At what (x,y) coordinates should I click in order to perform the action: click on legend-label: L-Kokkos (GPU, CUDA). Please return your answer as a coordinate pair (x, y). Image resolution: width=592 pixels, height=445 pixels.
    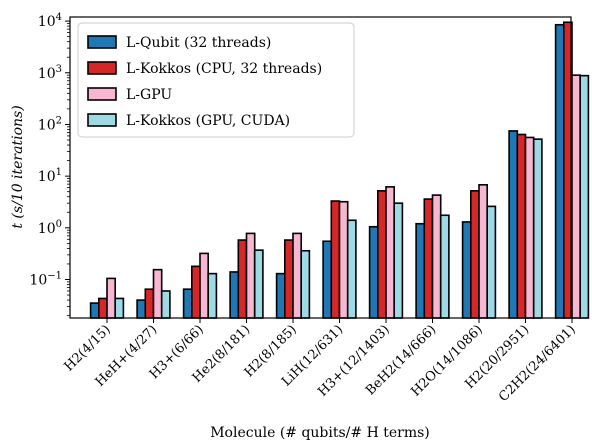
    Looking at the image, I should click on (208, 121).